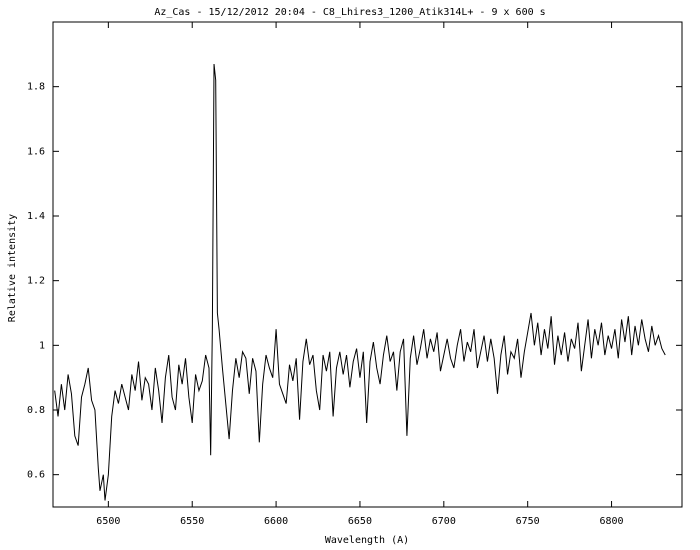 This screenshot has width=700, height=550. What do you see at coordinates (528, 521) in the screenshot?
I see `x-tick-label: 6750` at bounding box center [528, 521].